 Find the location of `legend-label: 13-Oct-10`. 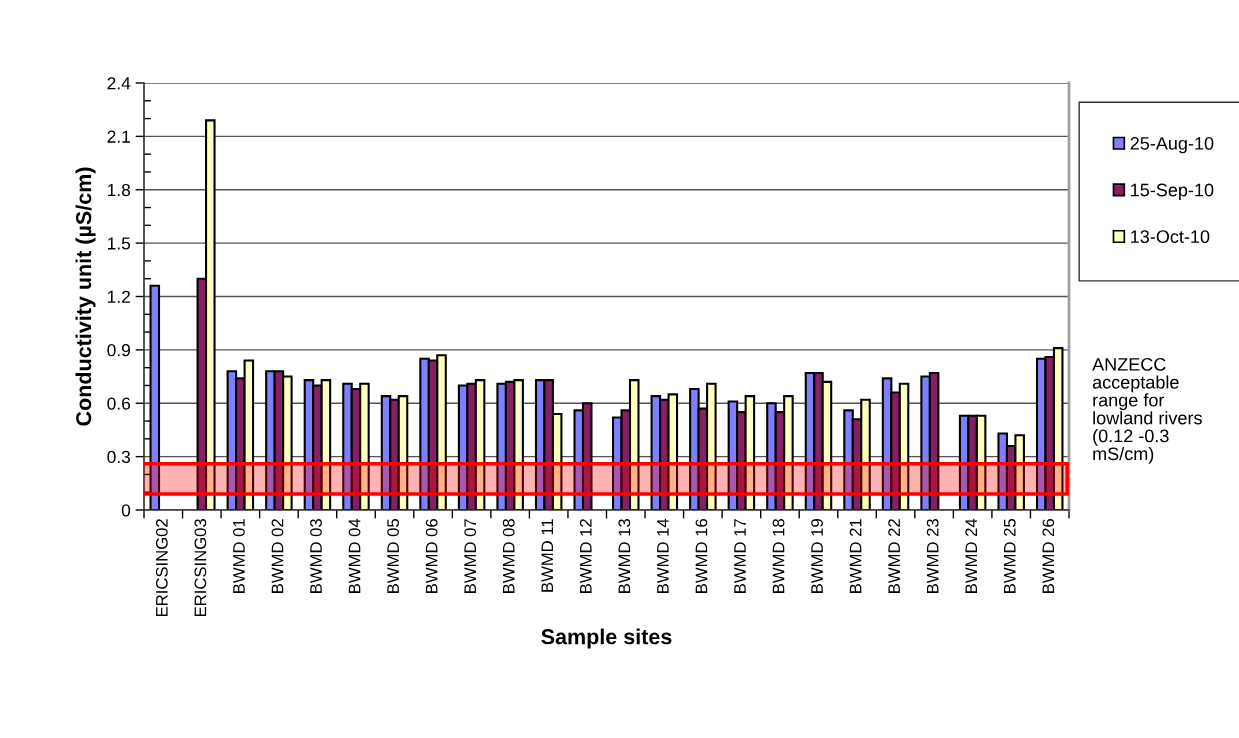

legend-label: 13-Oct-10 is located at coordinates (1170, 237).